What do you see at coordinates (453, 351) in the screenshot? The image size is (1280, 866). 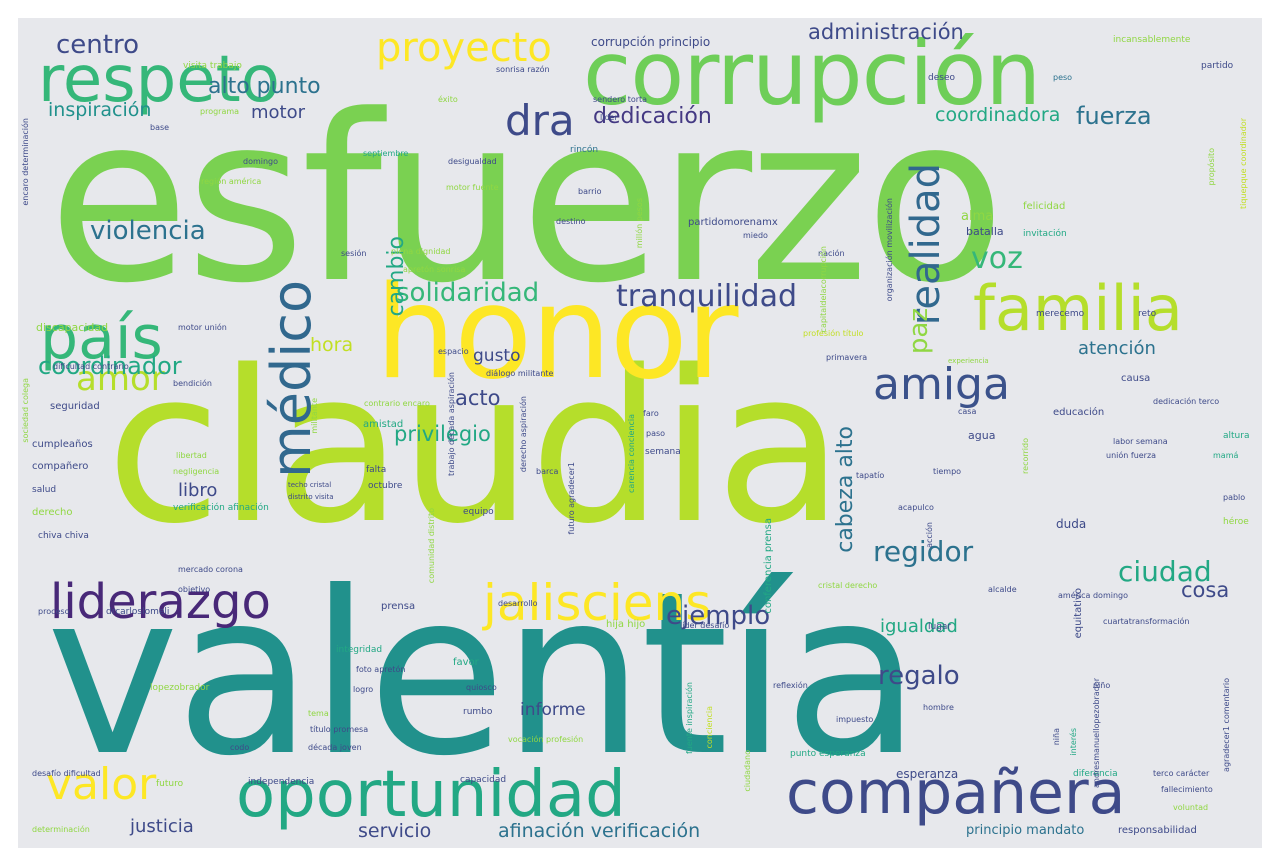 I see `cloud-word: espacio` at bounding box center [453, 351].